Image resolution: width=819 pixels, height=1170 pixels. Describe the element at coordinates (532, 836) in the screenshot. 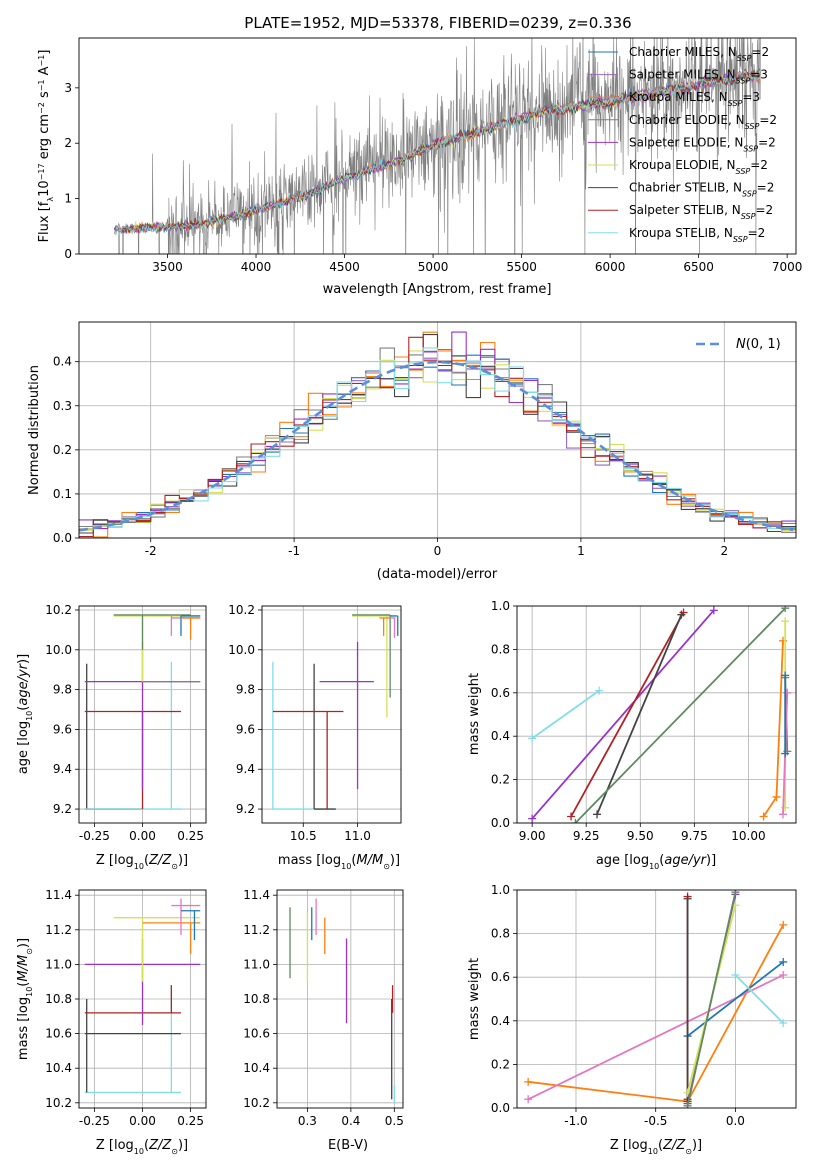

I see `x-tick-label: 9.00` at that location.